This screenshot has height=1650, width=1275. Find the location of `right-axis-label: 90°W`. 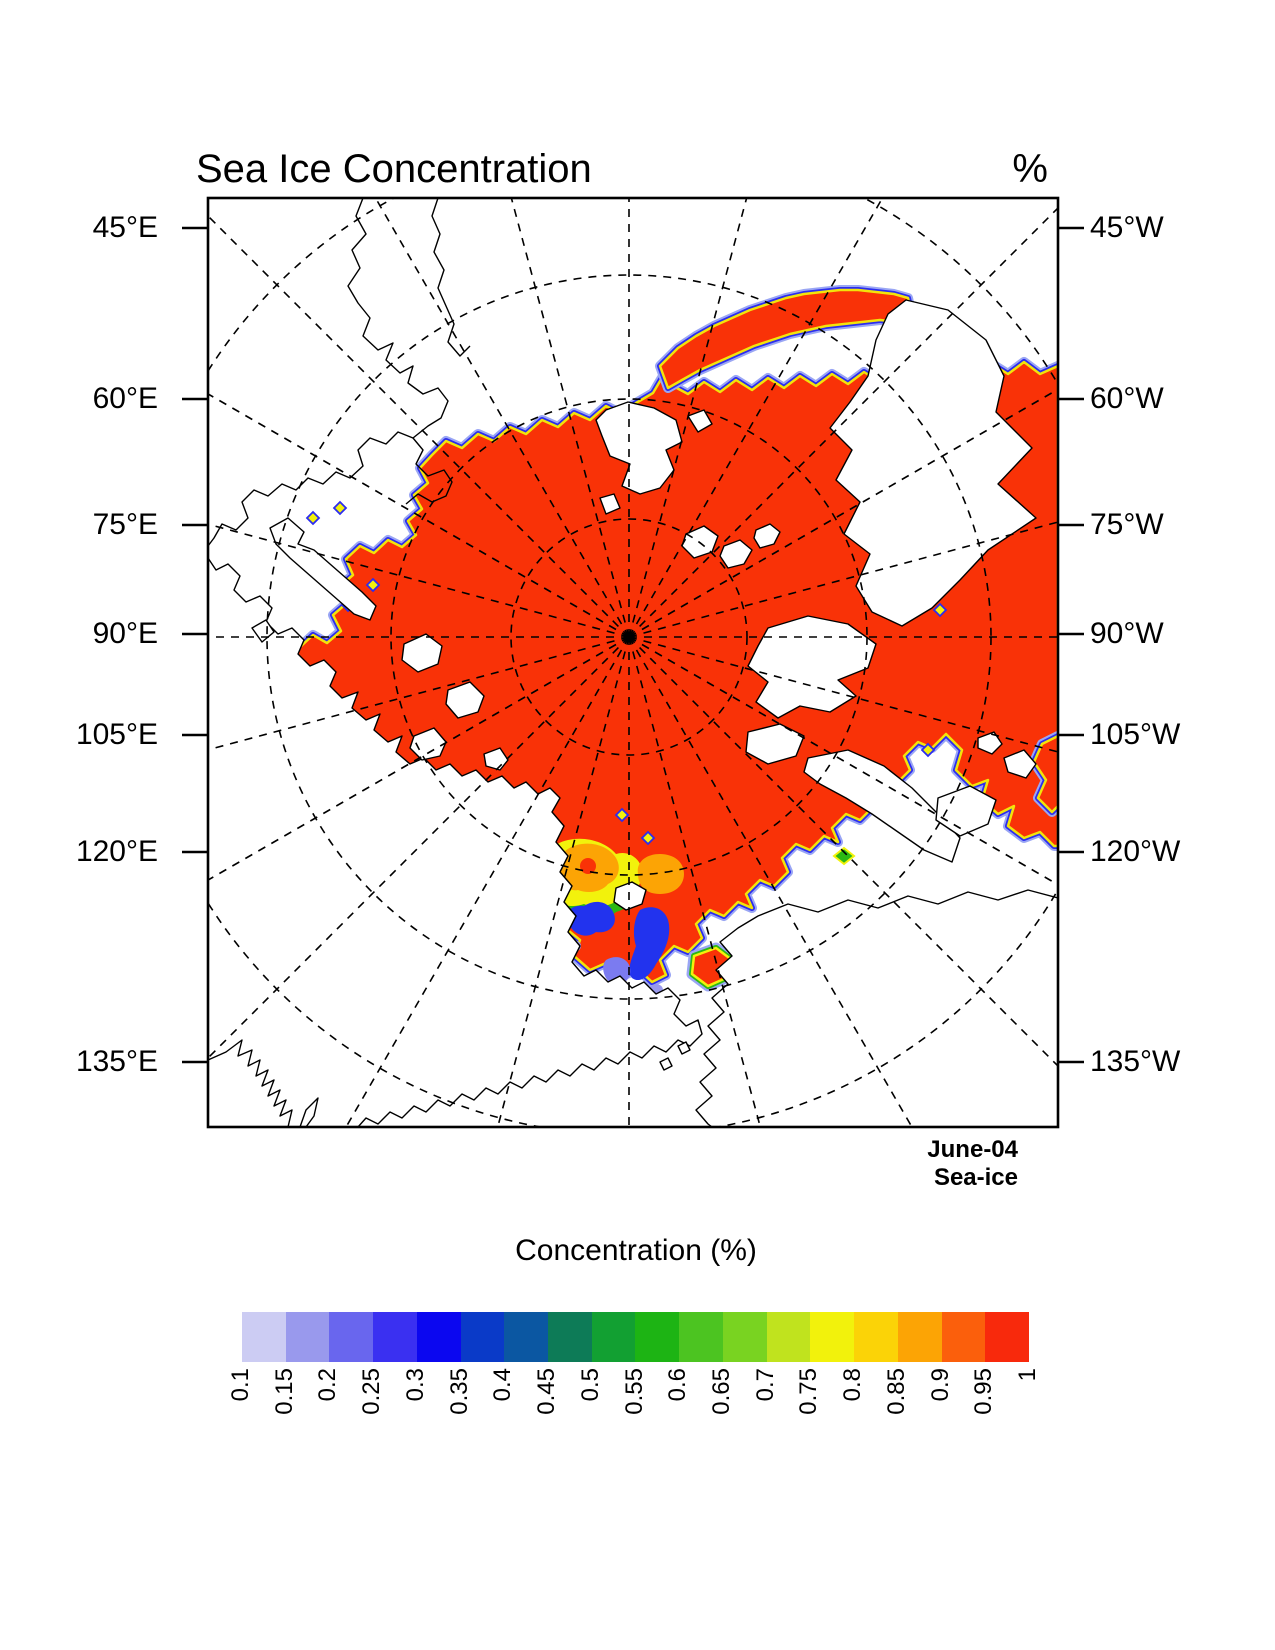

right-axis-label: 90°W is located at coordinates (1127, 633).